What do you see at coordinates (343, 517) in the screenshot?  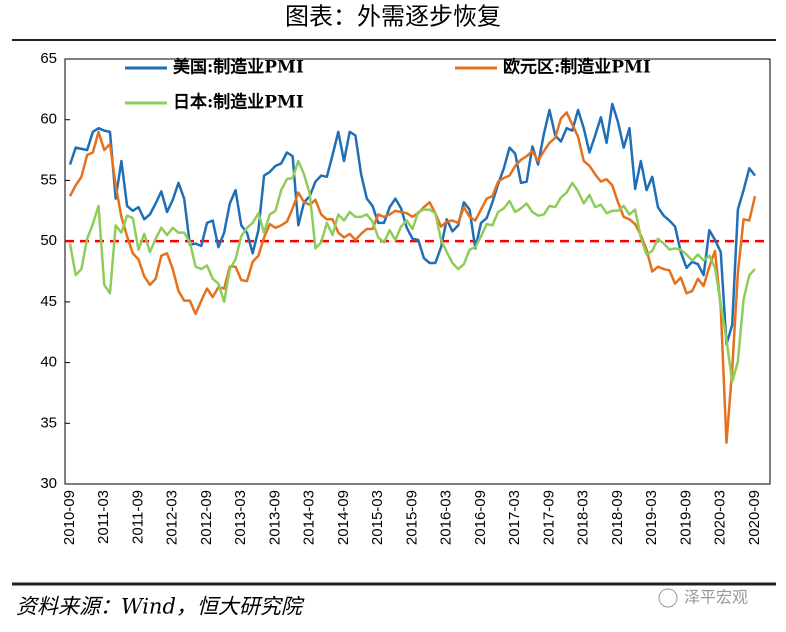 I see `x-tick-label: 2014-09` at bounding box center [343, 517].